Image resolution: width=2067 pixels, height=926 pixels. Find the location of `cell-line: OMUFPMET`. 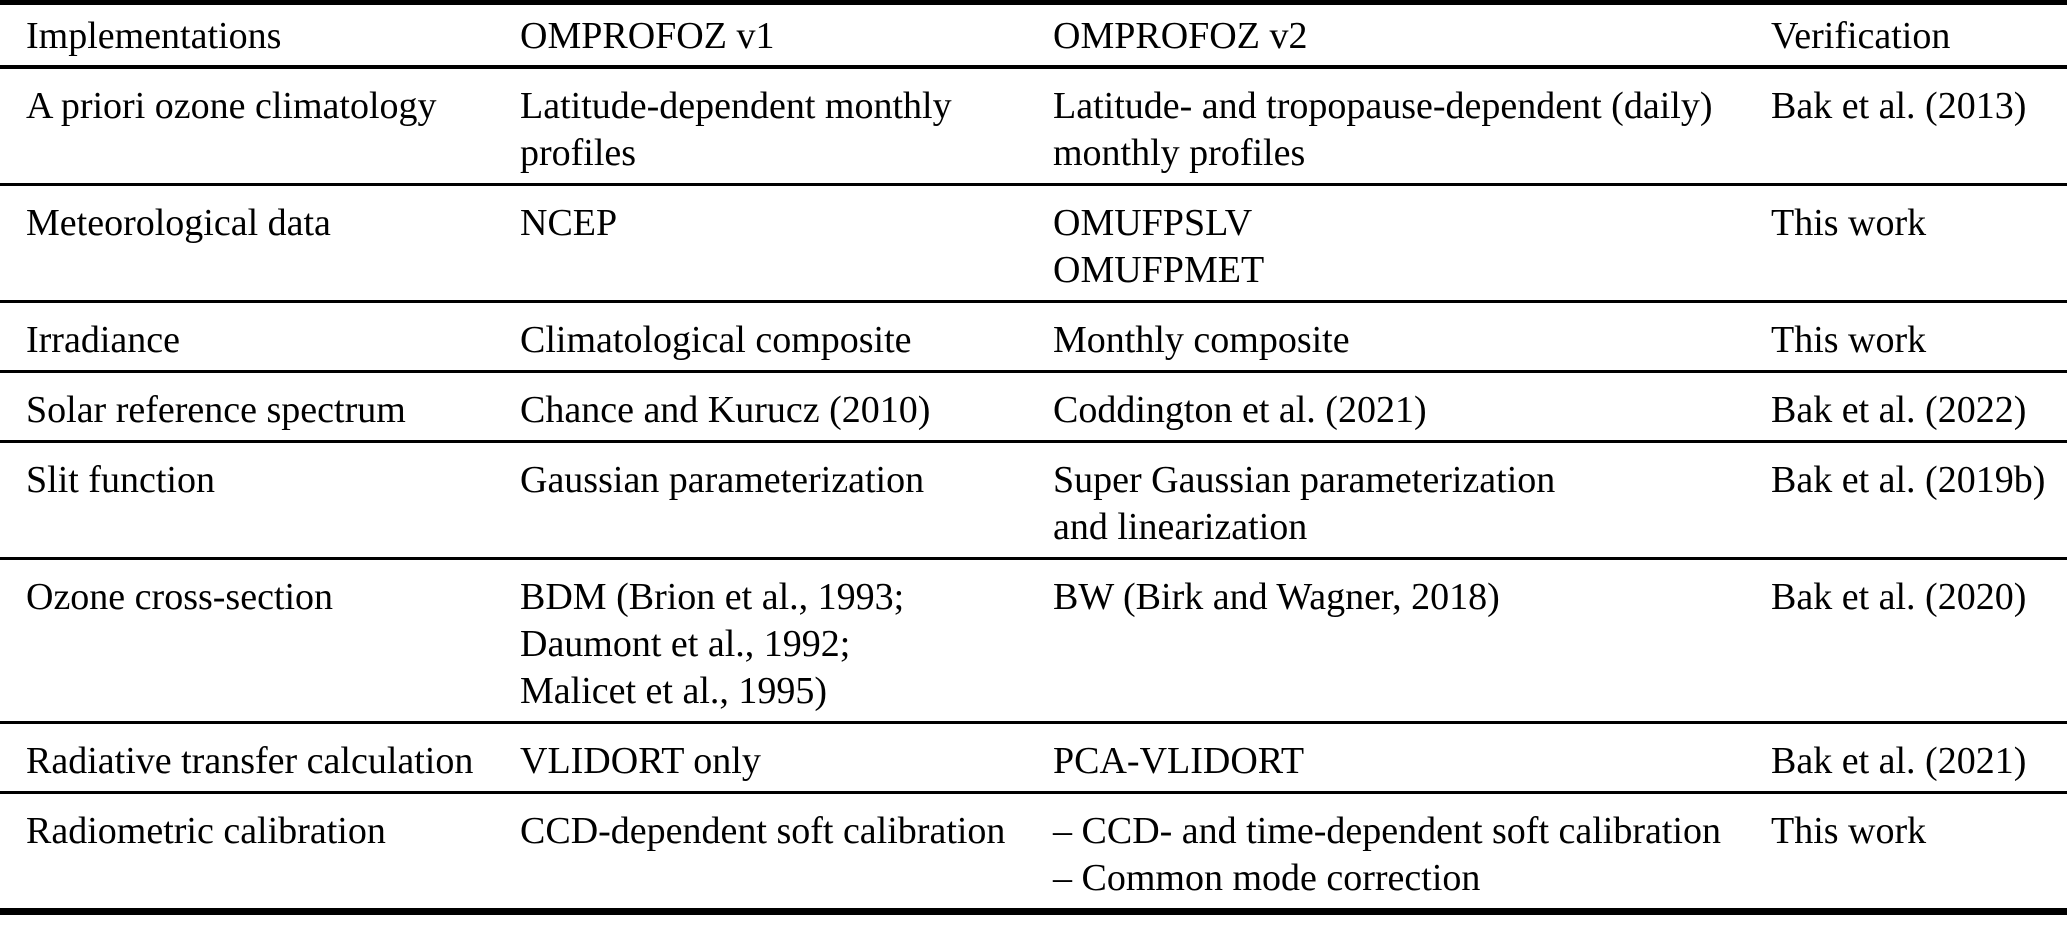

cell-line: OMUFPMET is located at coordinates (1159, 269).